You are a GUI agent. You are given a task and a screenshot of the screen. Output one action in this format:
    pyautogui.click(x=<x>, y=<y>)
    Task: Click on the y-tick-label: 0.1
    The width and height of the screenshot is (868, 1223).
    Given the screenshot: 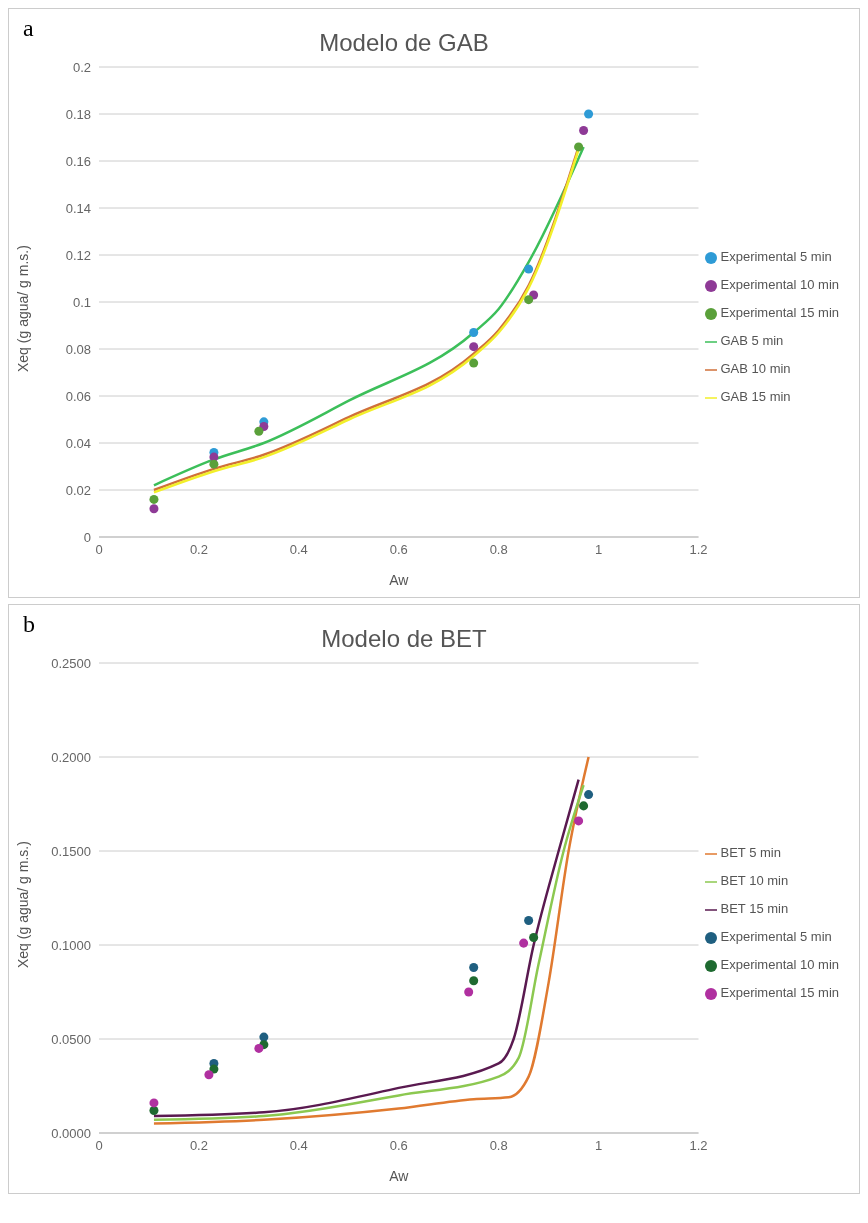 What is the action you would take?
    pyautogui.click(x=81, y=302)
    